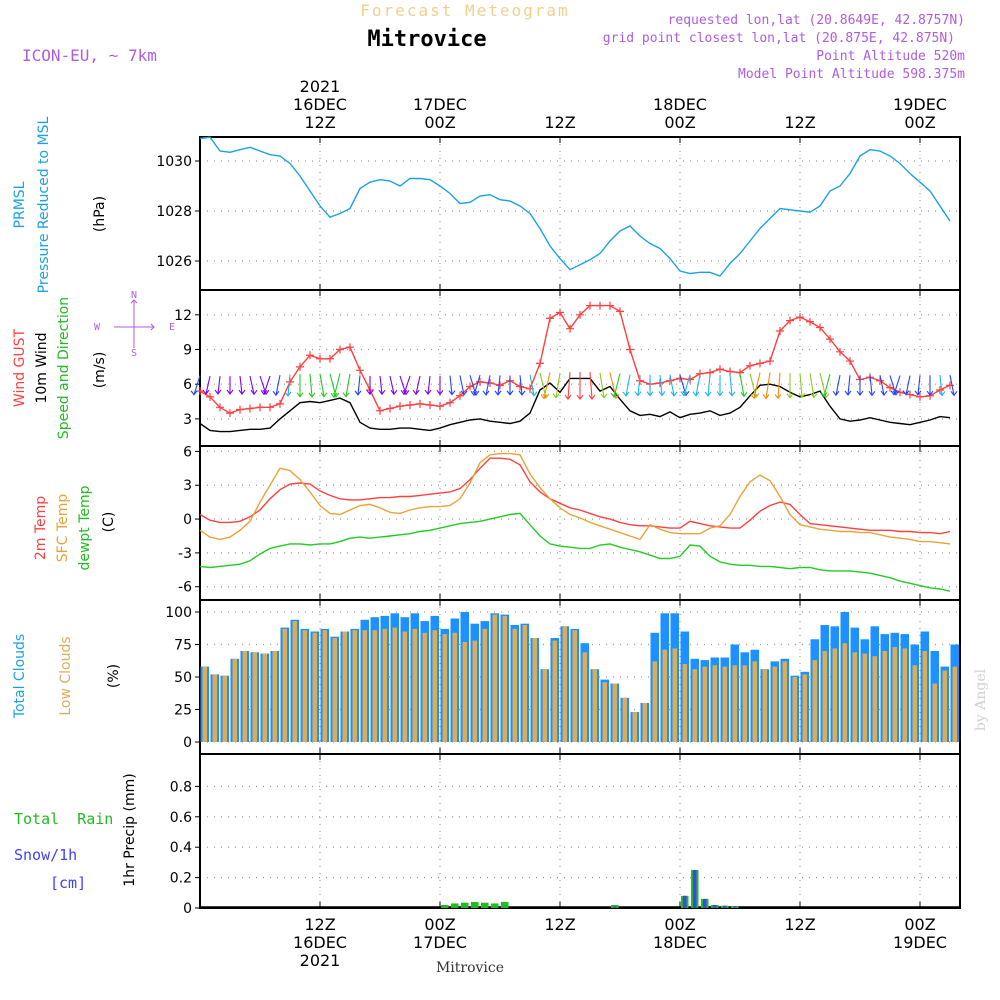 This screenshot has width=1000, height=1000. What do you see at coordinates (183, 711) in the screenshot?
I see `y-tick-label: 25` at bounding box center [183, 711].